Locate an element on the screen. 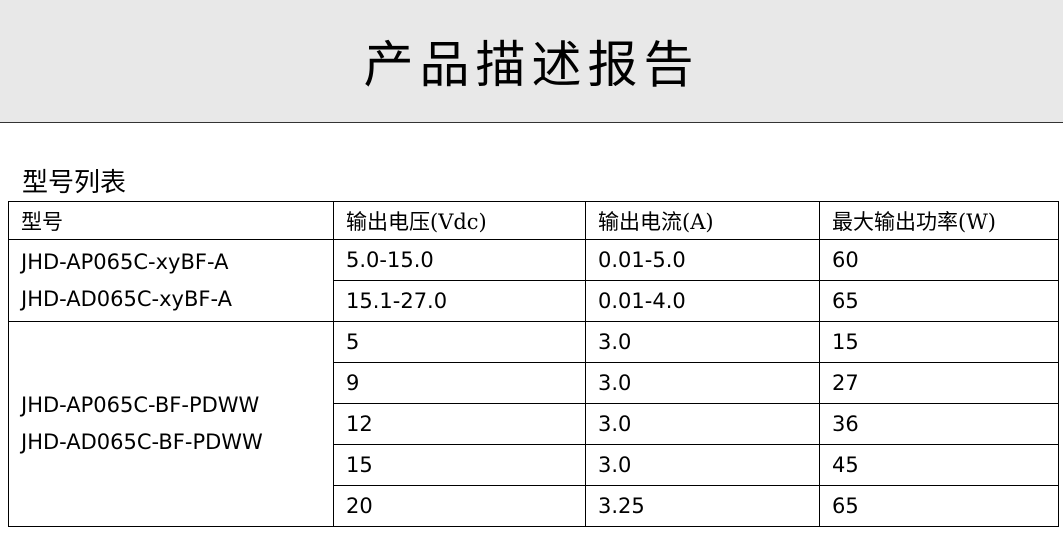 The width and height of the screenshot is (1063, 534). model-name: JHD-AP065C-xyBF-A is located at coordinates (125, 261).